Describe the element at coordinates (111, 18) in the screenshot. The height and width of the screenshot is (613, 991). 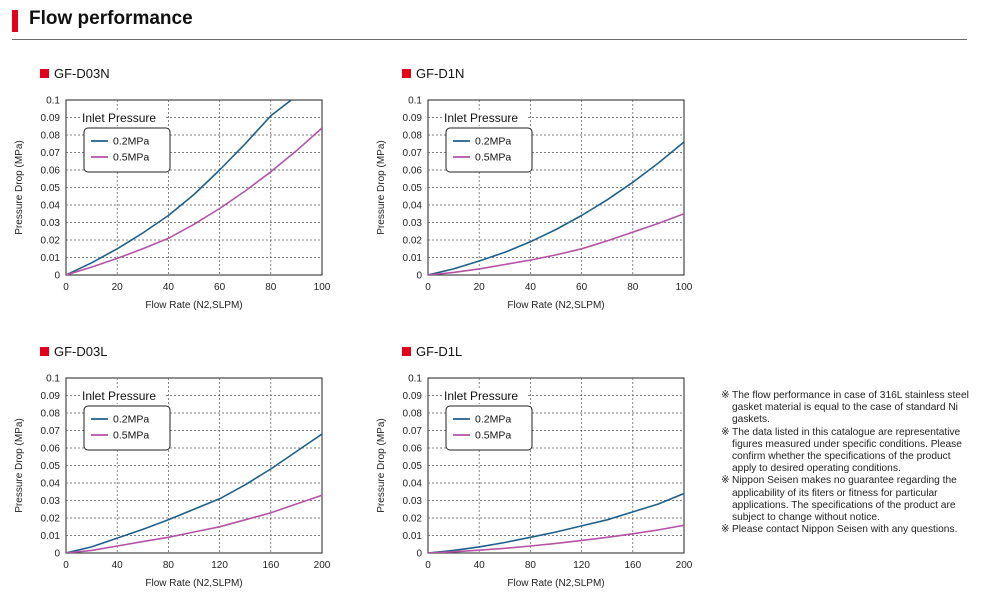
I see `section-title: Flow performance` at that location.